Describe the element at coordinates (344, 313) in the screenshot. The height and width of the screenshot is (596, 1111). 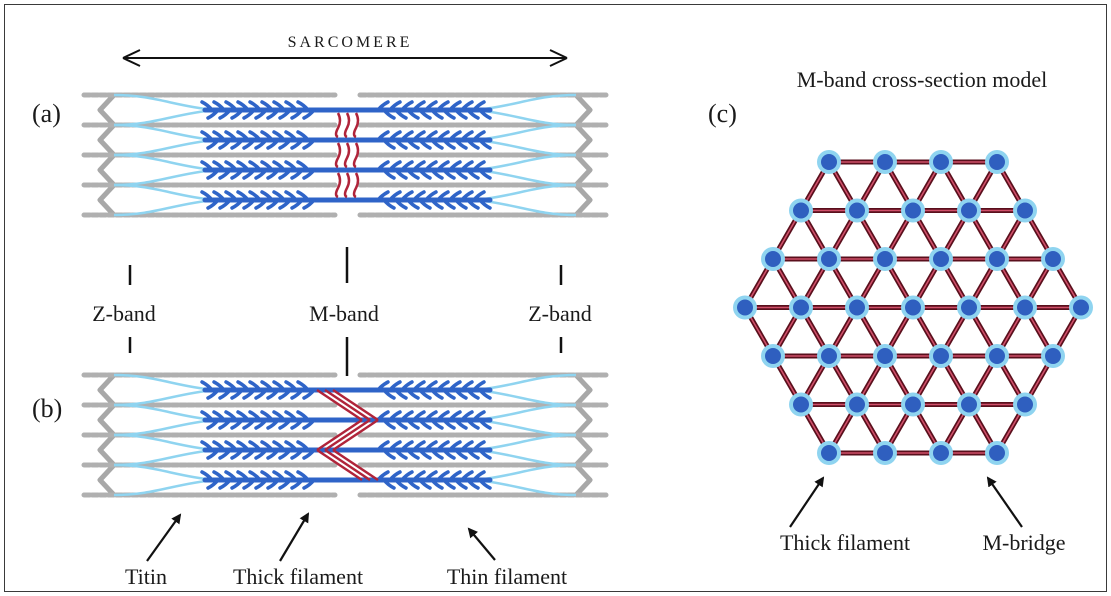
I see `m-band-label: M-band` at that location.